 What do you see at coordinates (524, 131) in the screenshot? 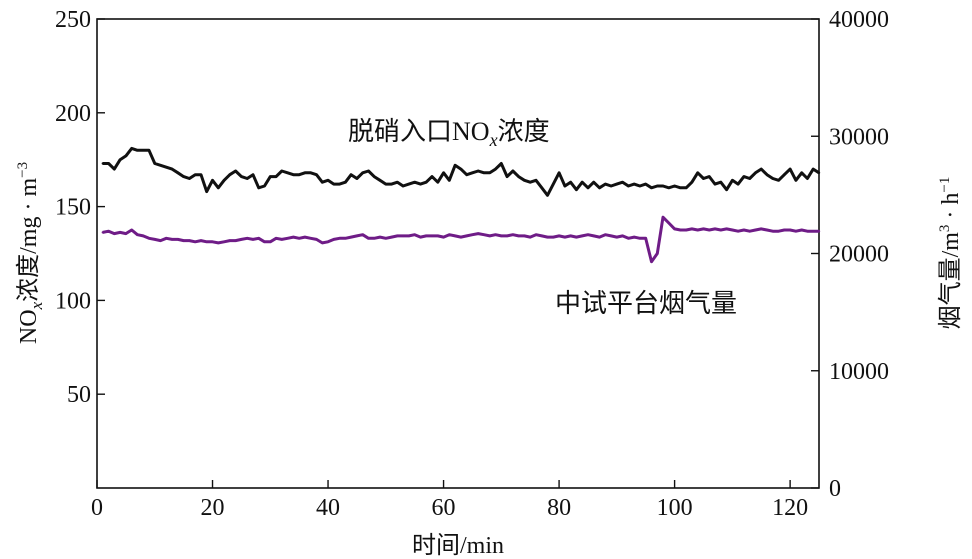
I see `series-1-label-part: 浓度` at bounding box center [524, 131].